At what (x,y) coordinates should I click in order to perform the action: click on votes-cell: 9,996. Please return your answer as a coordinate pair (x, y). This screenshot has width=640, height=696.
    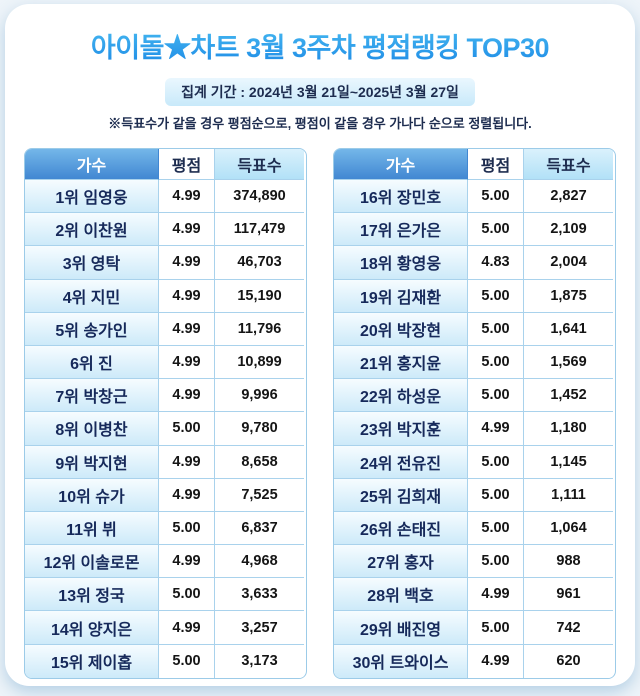
    Looking at the image, I should click on (259, 396).